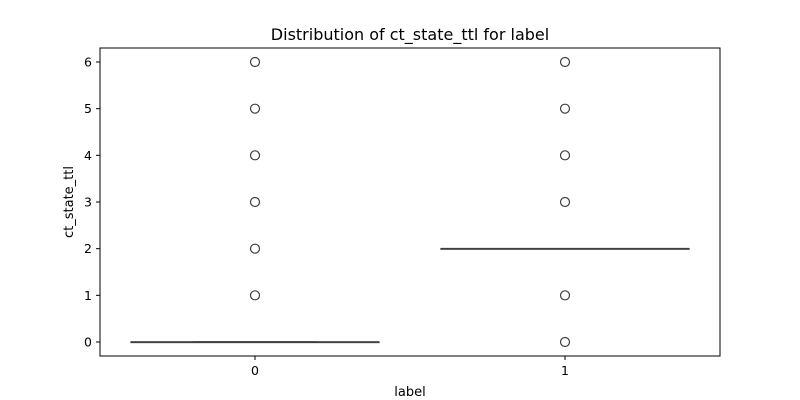 The width and height of the screenshot is (800, 400). Describe the element at coordinates (69, 202) in the screenshot. I see `y-axis-label: ct_state_ttl` at that location.